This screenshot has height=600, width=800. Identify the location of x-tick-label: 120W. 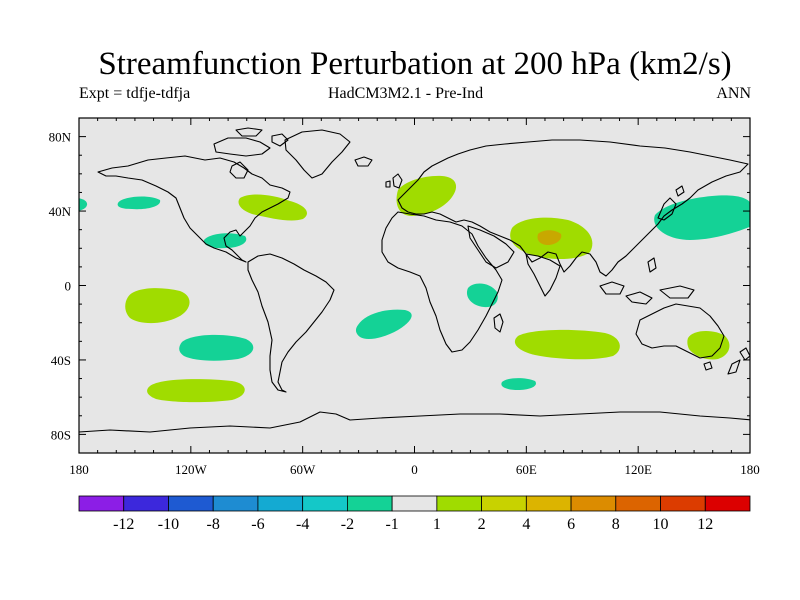
(191, 469).